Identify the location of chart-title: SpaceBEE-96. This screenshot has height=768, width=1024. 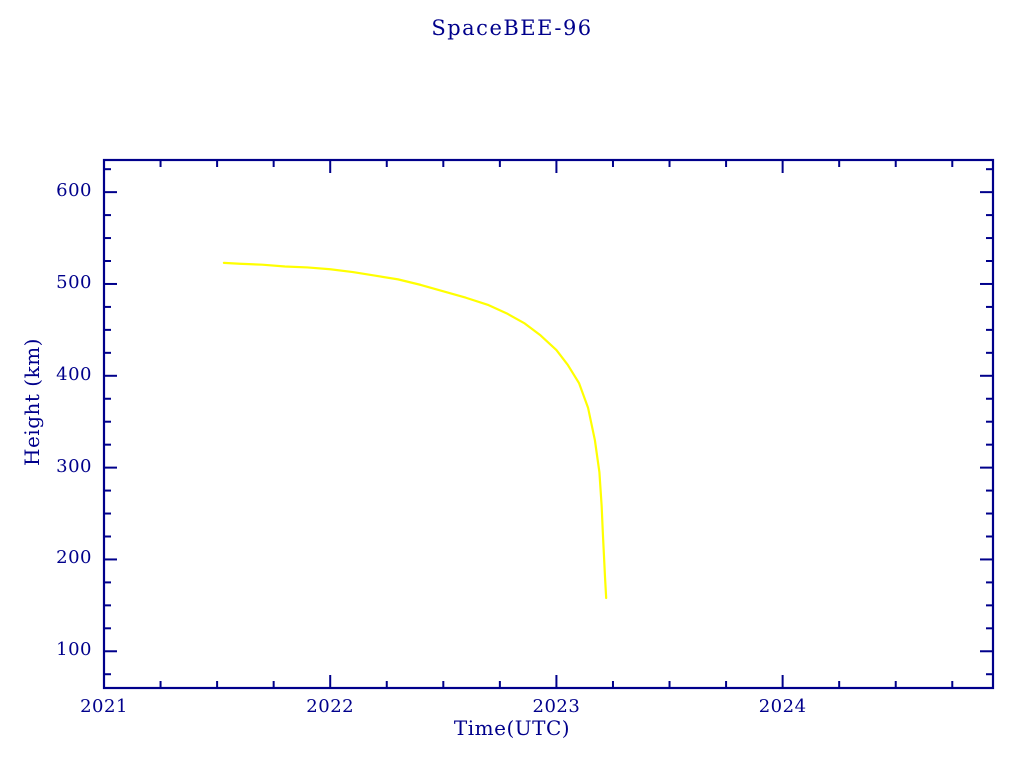
(512, 28).